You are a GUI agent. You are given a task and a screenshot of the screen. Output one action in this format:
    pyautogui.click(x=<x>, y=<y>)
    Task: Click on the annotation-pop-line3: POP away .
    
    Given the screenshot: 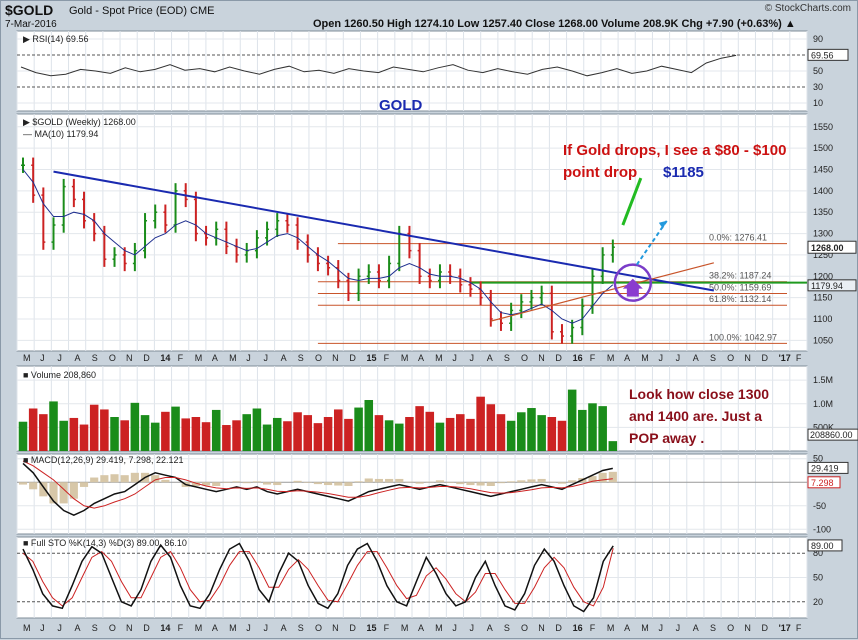 What is the action you would take?
    pyautogui.click(x=666, y=438)
    